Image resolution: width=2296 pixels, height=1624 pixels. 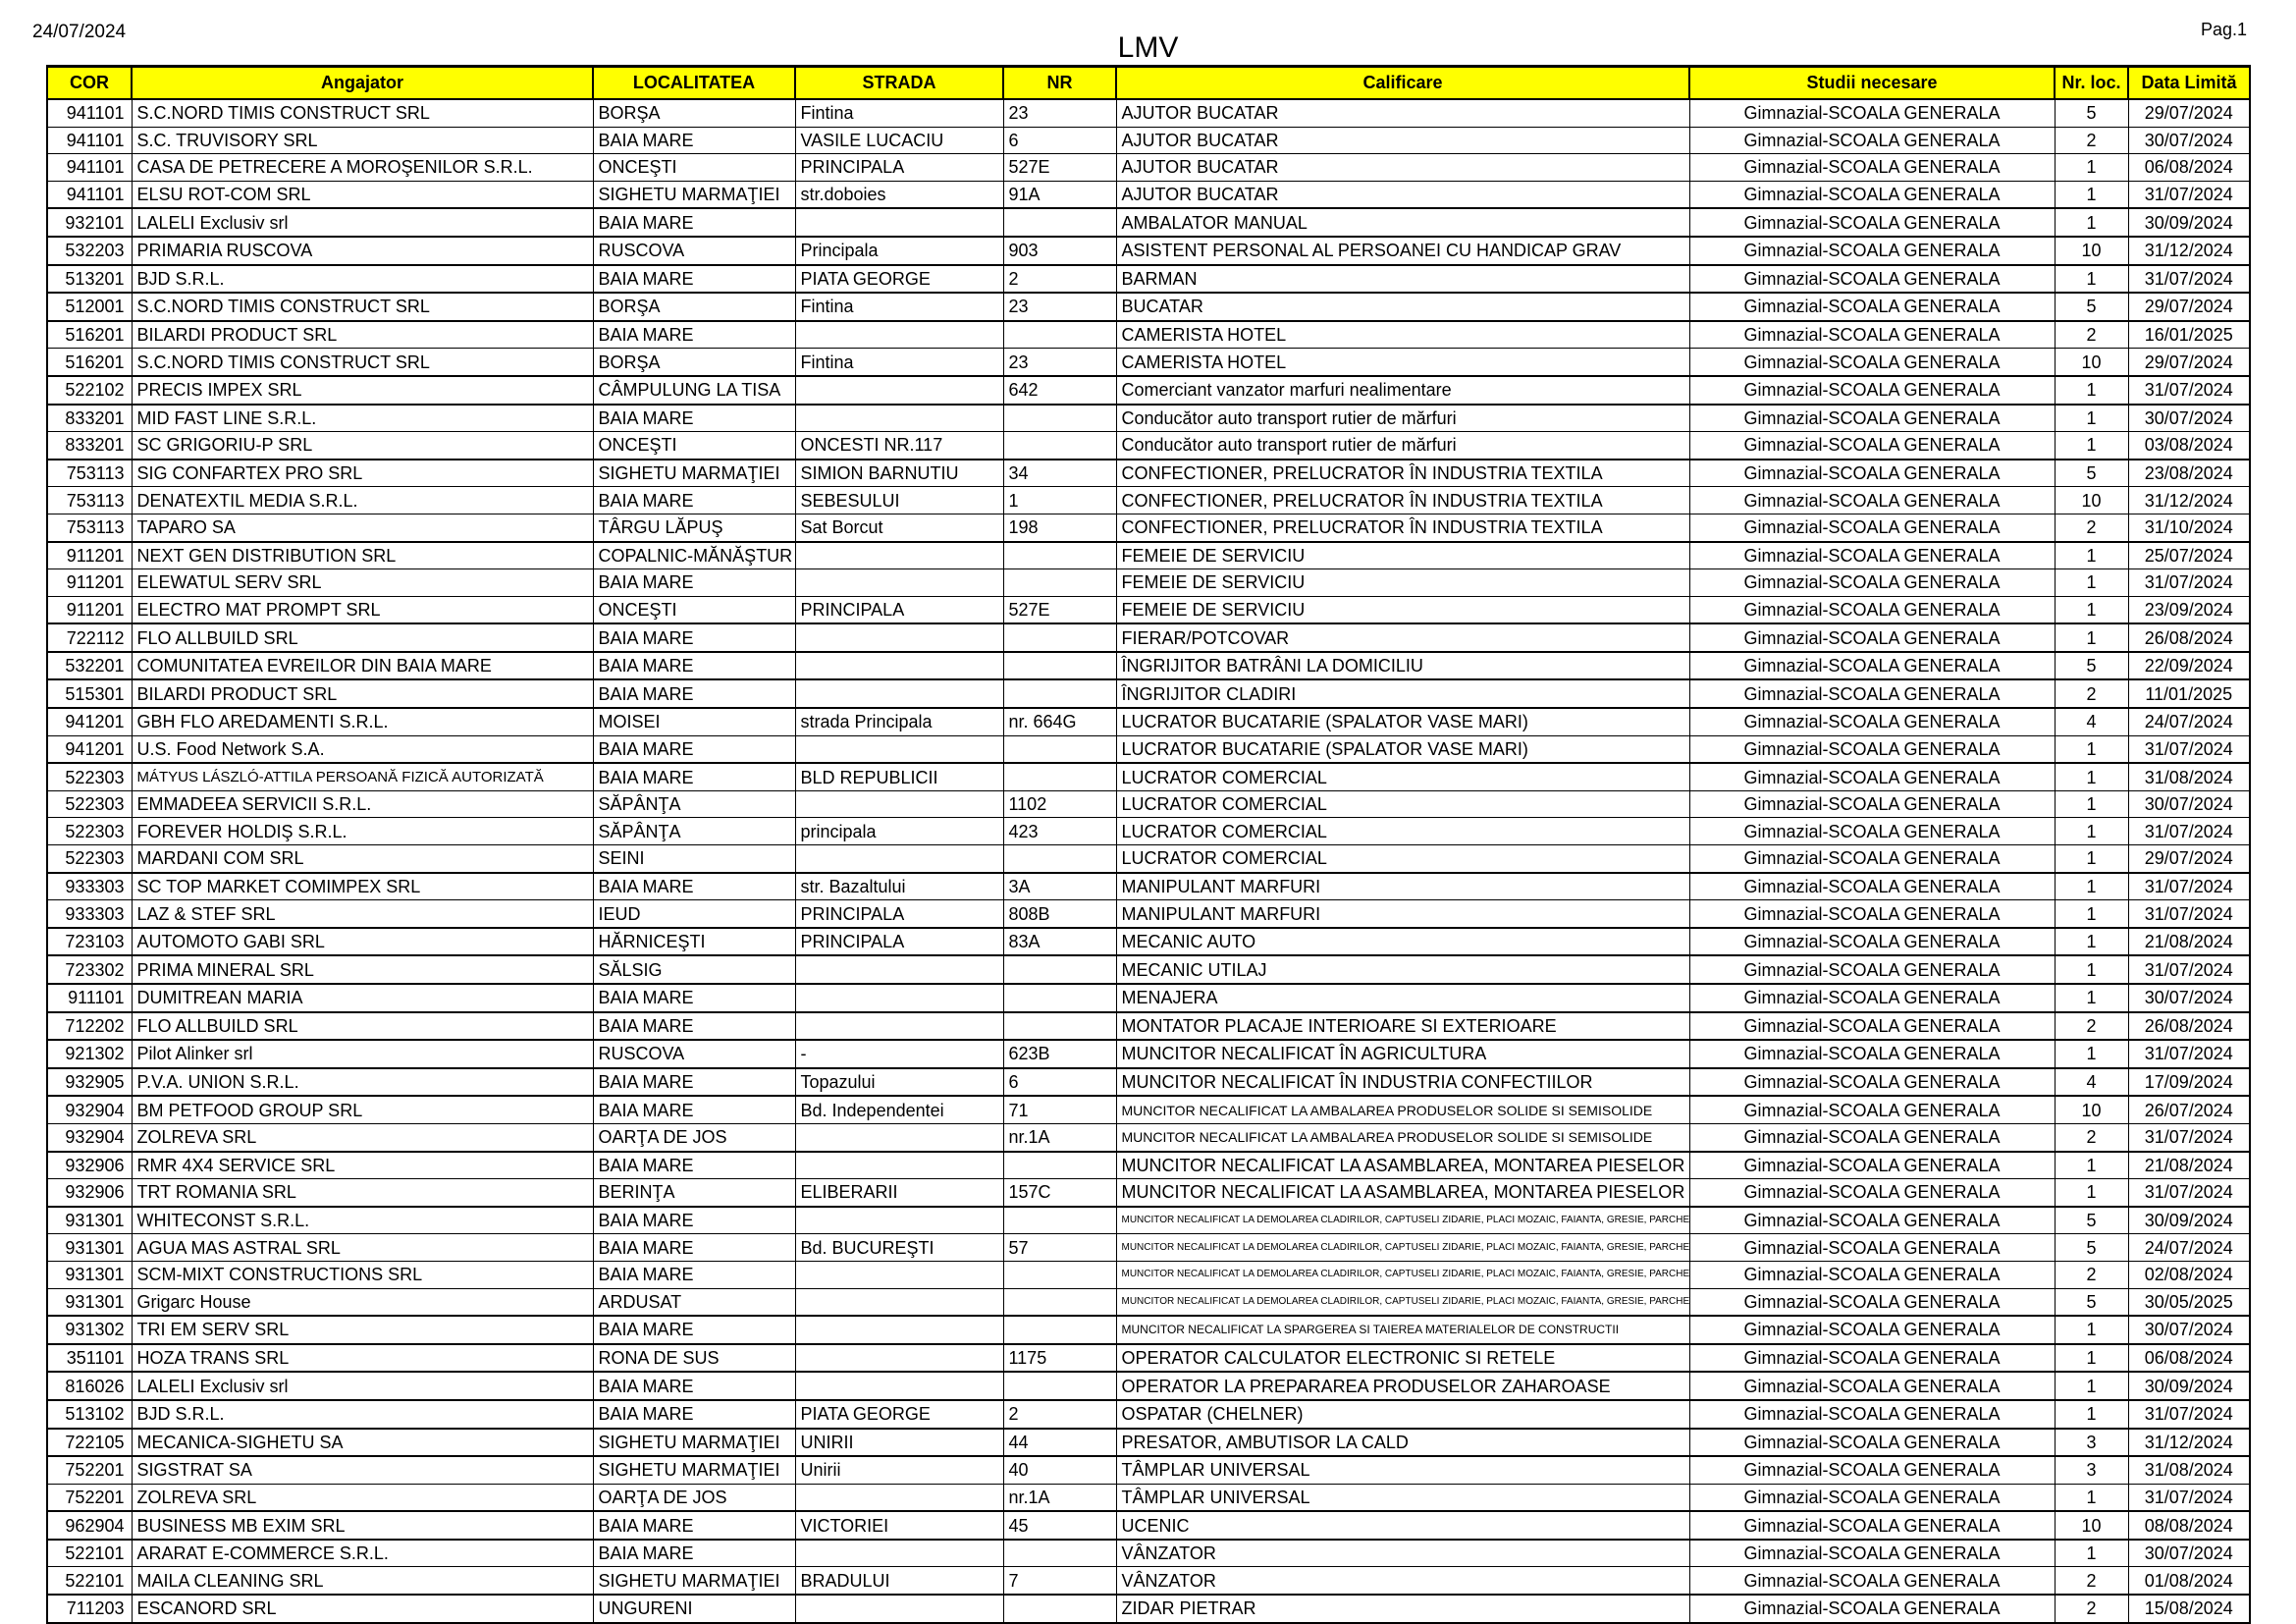 I want to click on cell-data_limita: 30/07/2024, so click(x=2189, y=418).